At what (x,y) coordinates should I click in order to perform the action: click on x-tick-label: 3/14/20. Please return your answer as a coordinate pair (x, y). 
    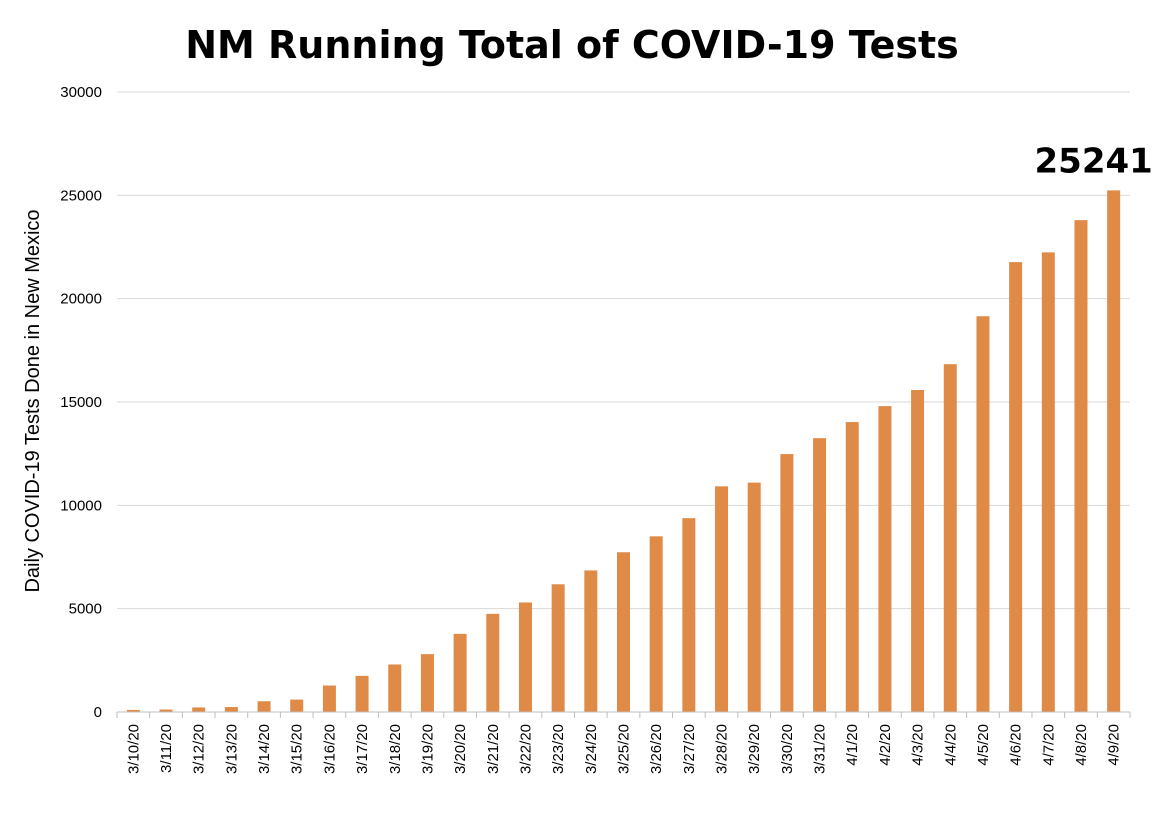
    Looking at the image, I should click on (264, 749).